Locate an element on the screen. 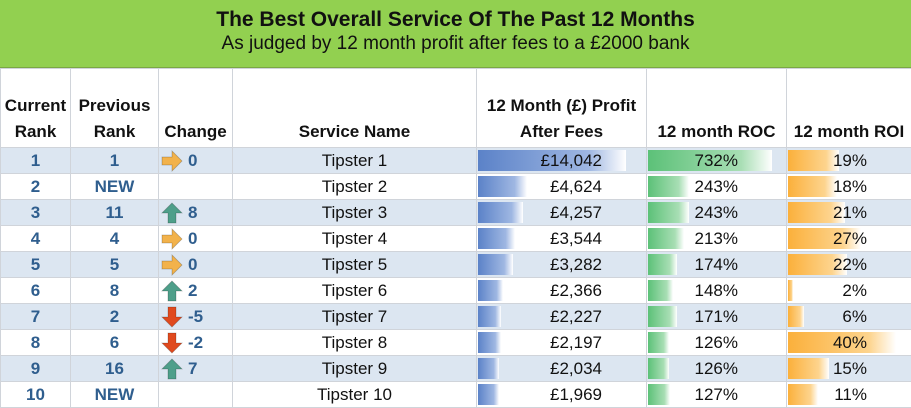 The width and height of the screenshot is (911, 408). profit-value: £4,624 is located at coordinates (598, 186).